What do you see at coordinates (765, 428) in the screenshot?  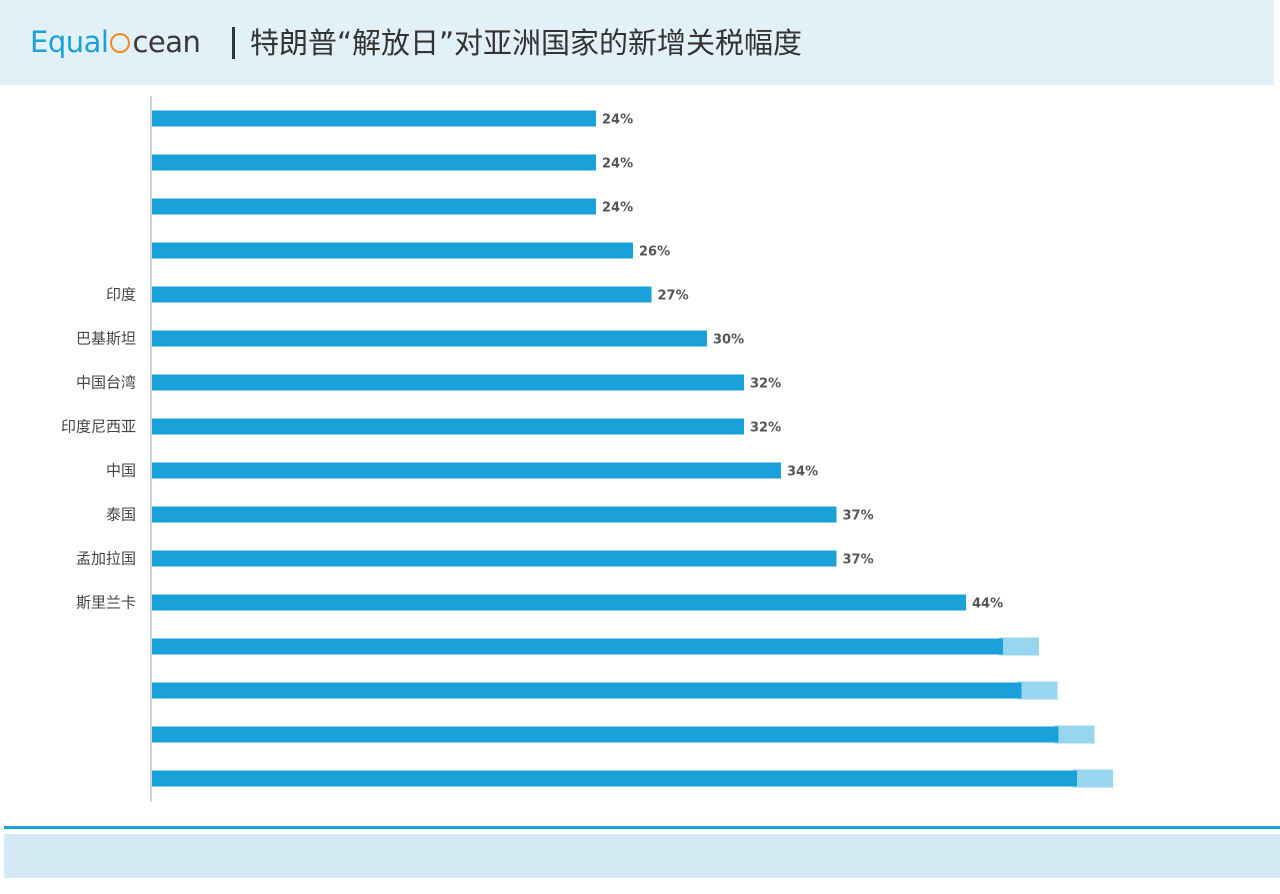 I see `value-label-7: 32%` at bounding box center [765, 428].